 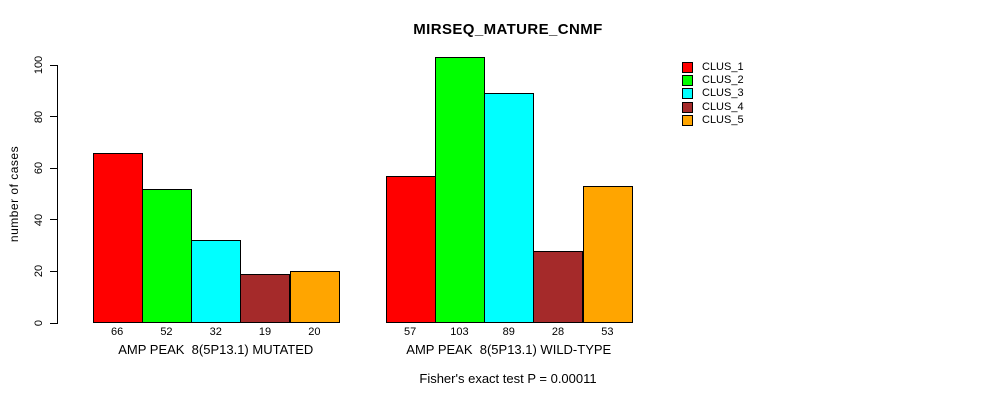 I want to click on group-label: AMP PEAK 8(5P13.1) WILD-TYPE, so click(x=509, y=349).